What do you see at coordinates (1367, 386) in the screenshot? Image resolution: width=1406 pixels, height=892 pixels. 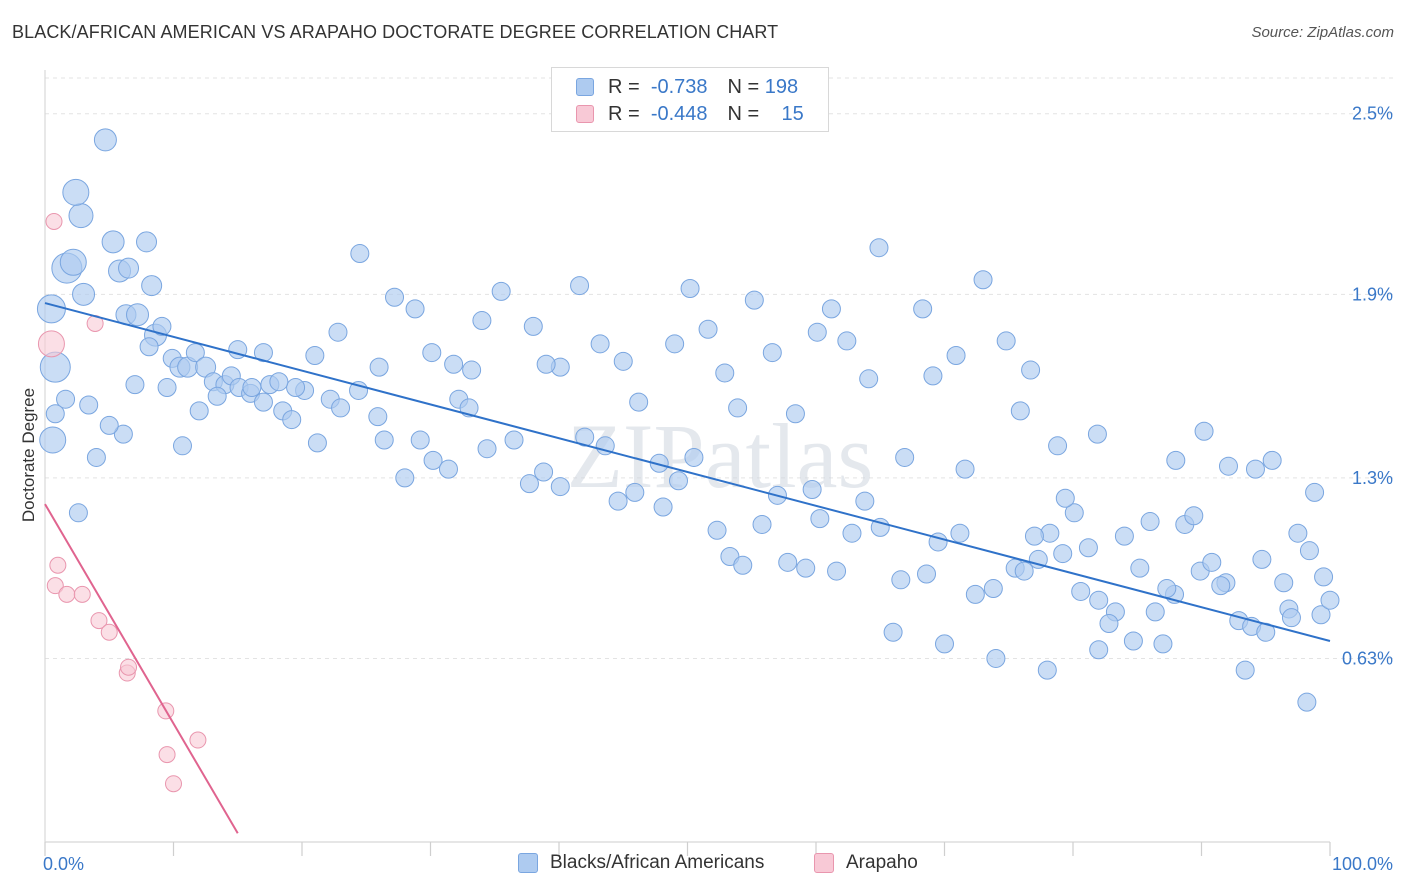 I see `y-tick-labels: 0.63% 1.3% 1.9% 2.5%` at bounding box center [1367, 386].